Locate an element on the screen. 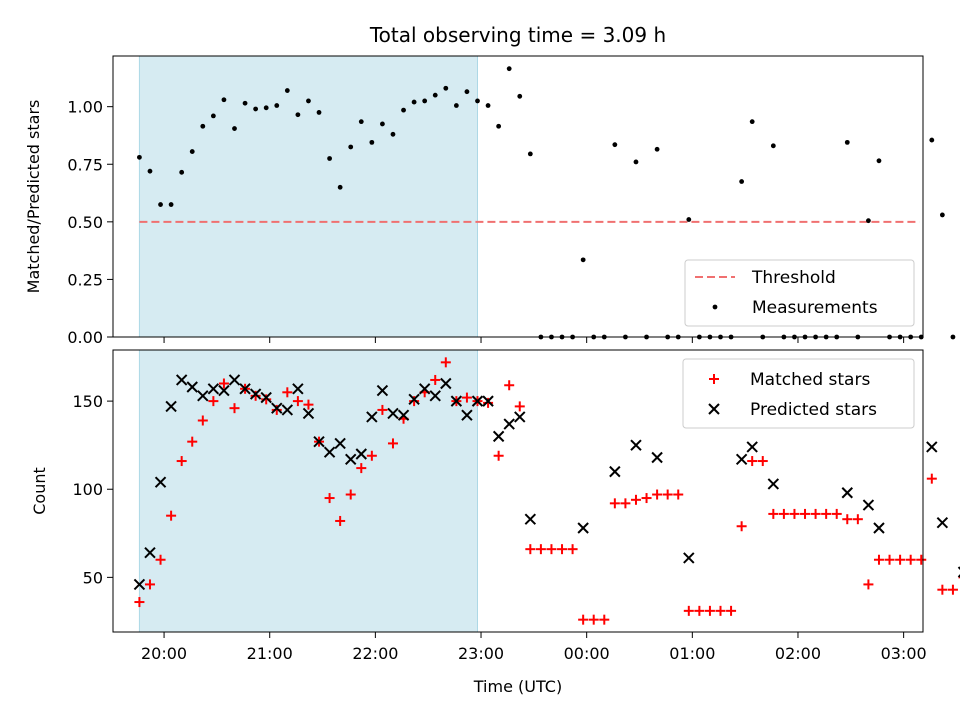  predicted-star-10-b is located at coordinates (245, 389).